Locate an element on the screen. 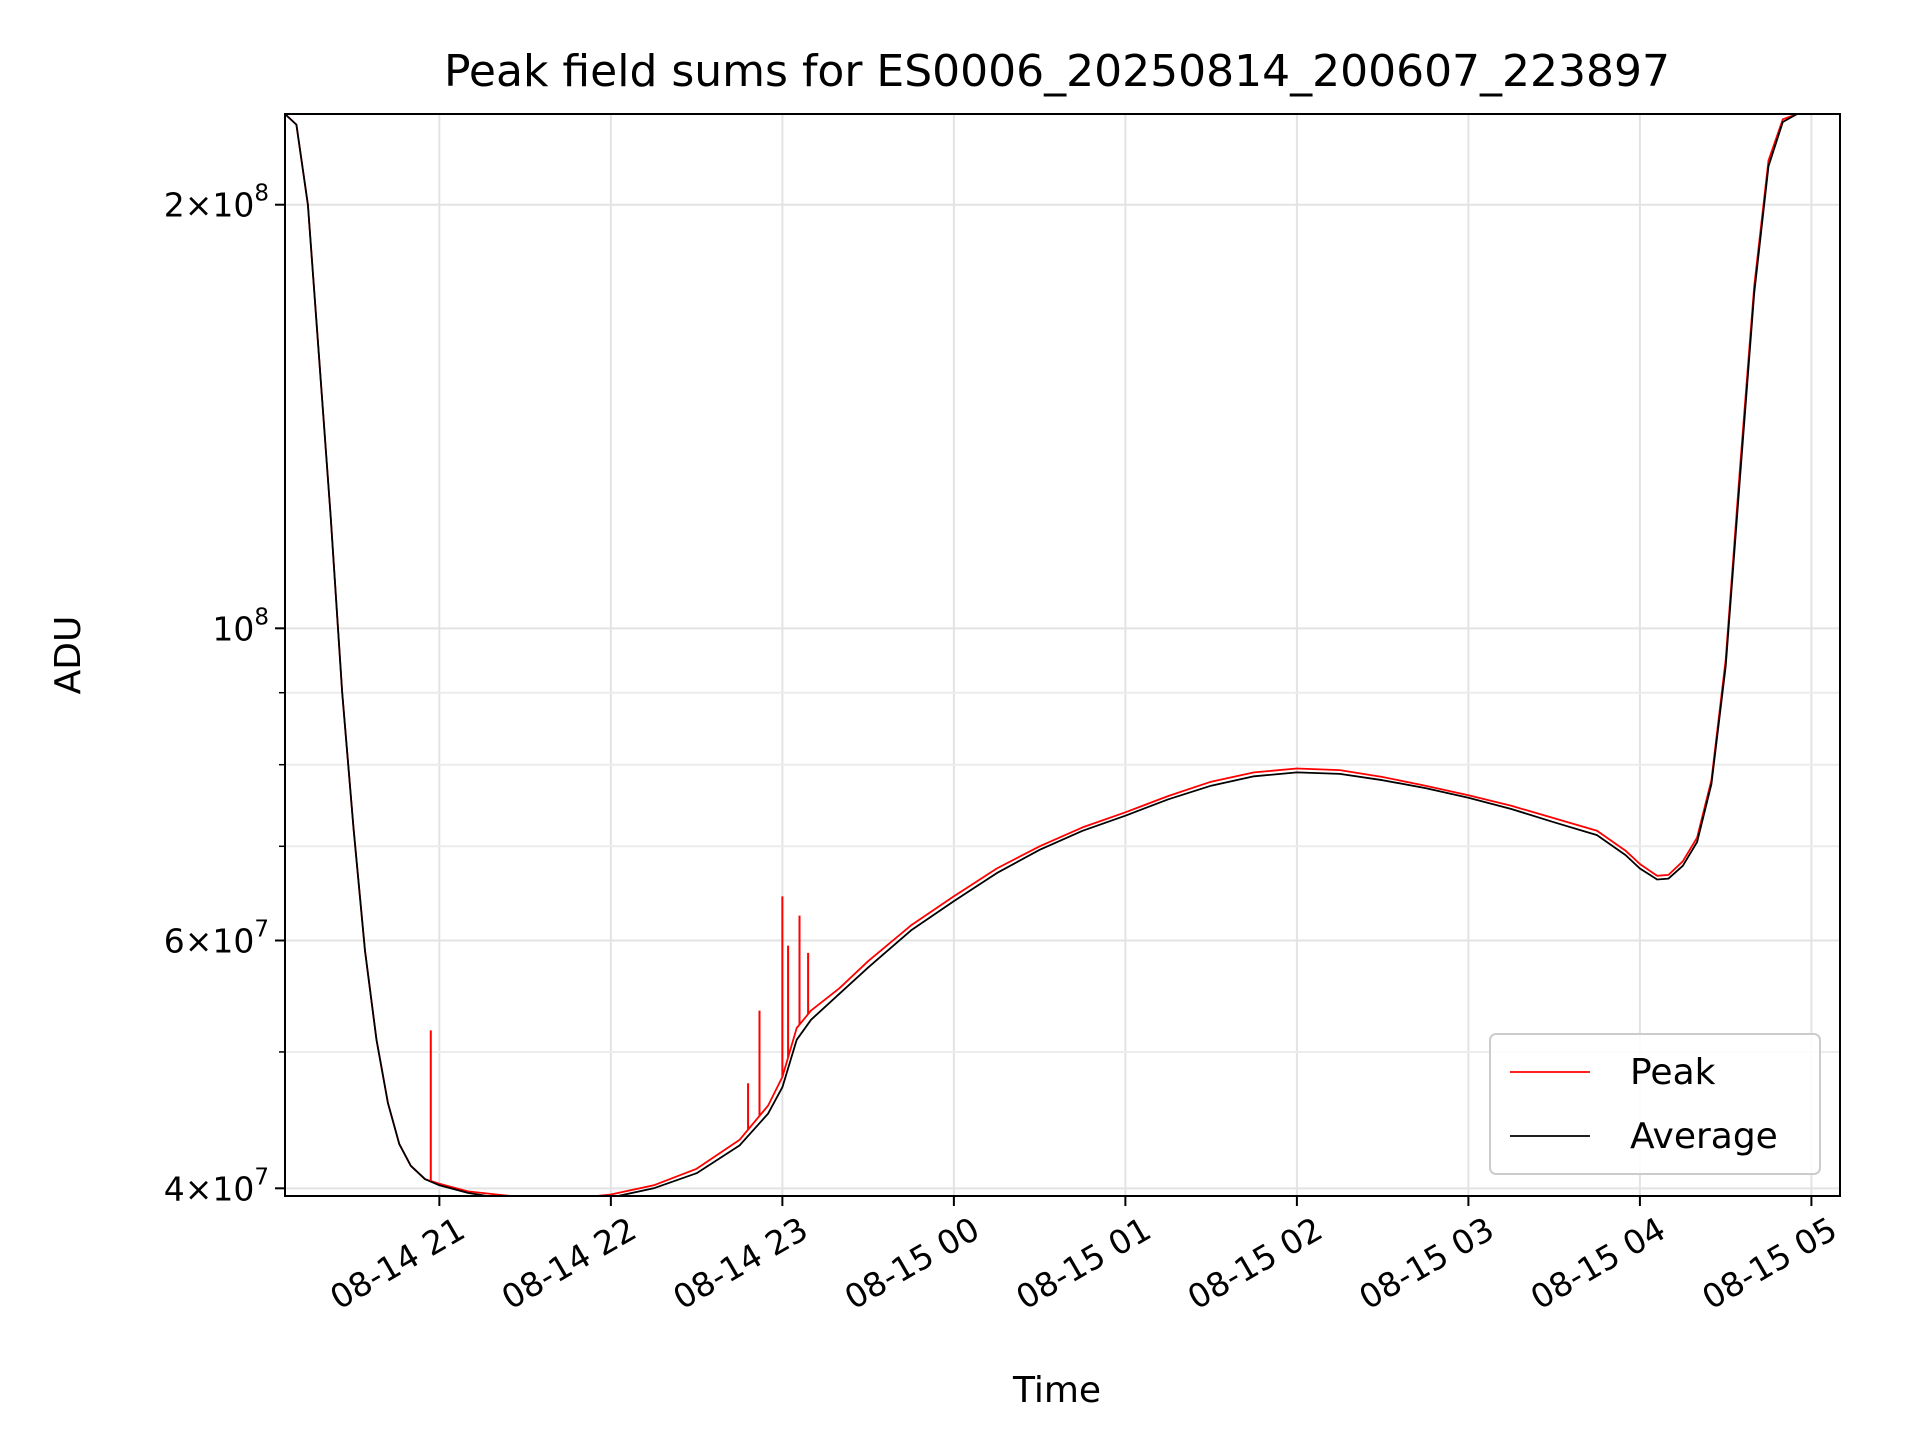 This screenshot has height=1440, width=1920. y-tick-label: 4×10⁷ is located at coordinates (216, 1186).